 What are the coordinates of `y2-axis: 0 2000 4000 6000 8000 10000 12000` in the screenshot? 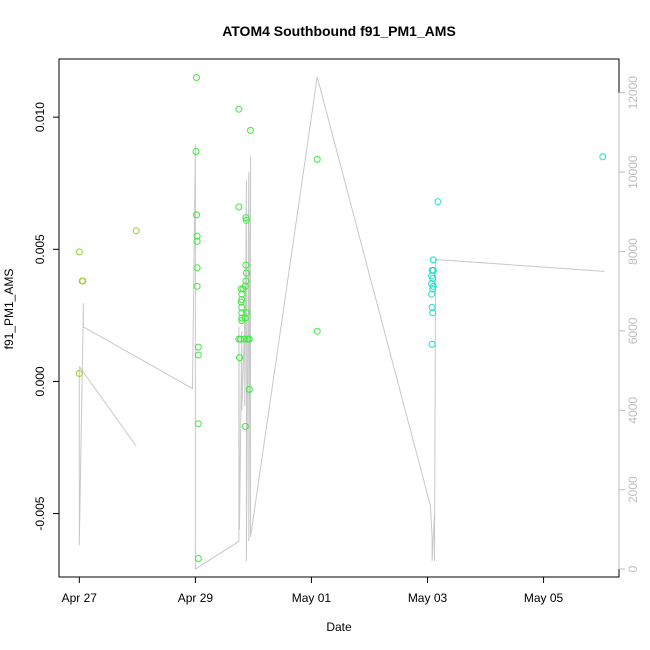 It's located at (629, 324).